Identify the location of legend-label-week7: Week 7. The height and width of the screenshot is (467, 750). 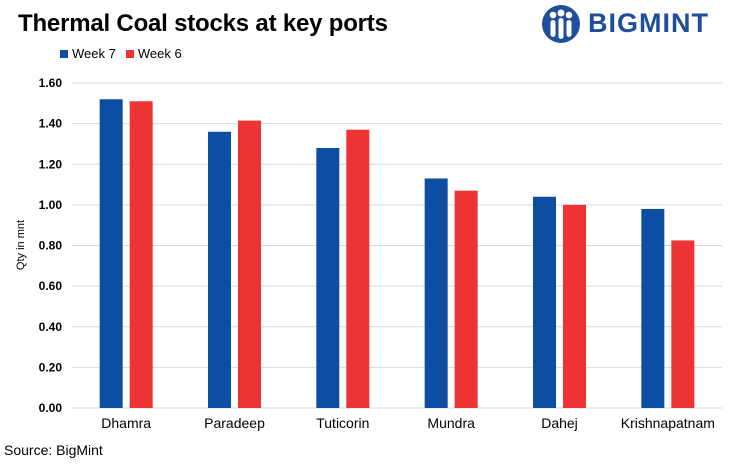
(94, 53).